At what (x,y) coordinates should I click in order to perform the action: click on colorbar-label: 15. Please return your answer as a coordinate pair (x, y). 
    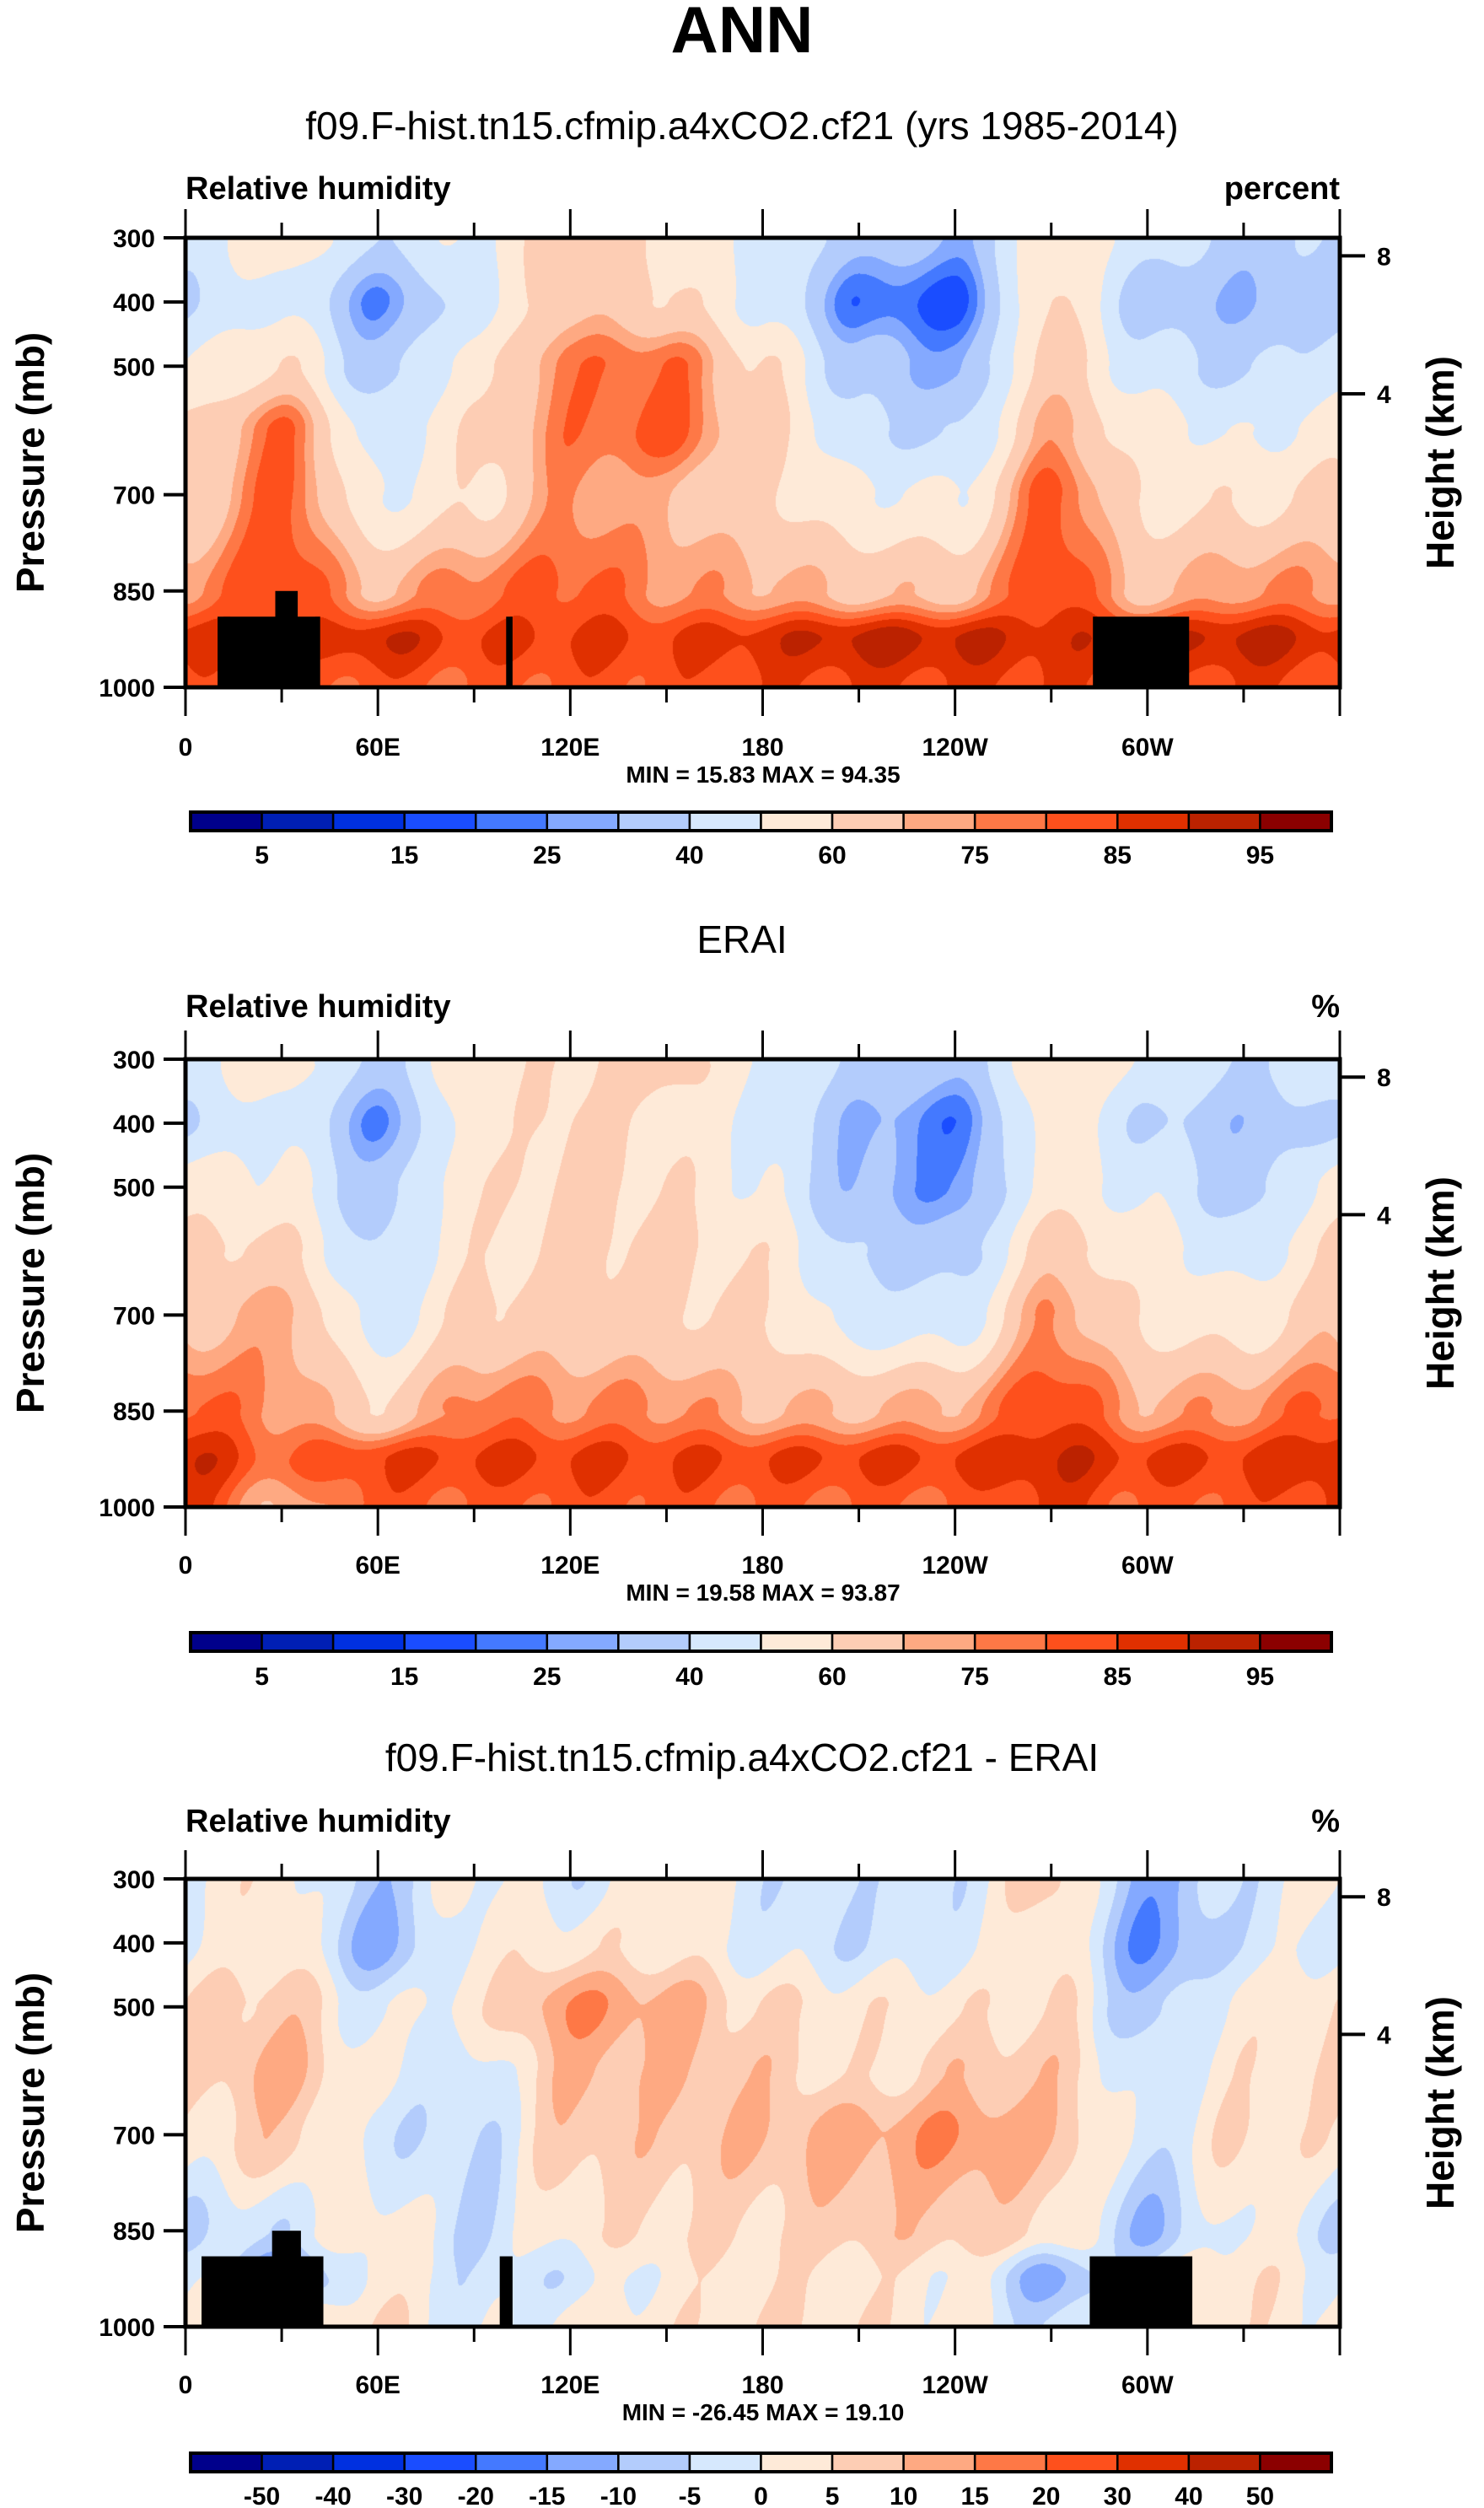
    Looking at the image, I should click on (975, 2495).